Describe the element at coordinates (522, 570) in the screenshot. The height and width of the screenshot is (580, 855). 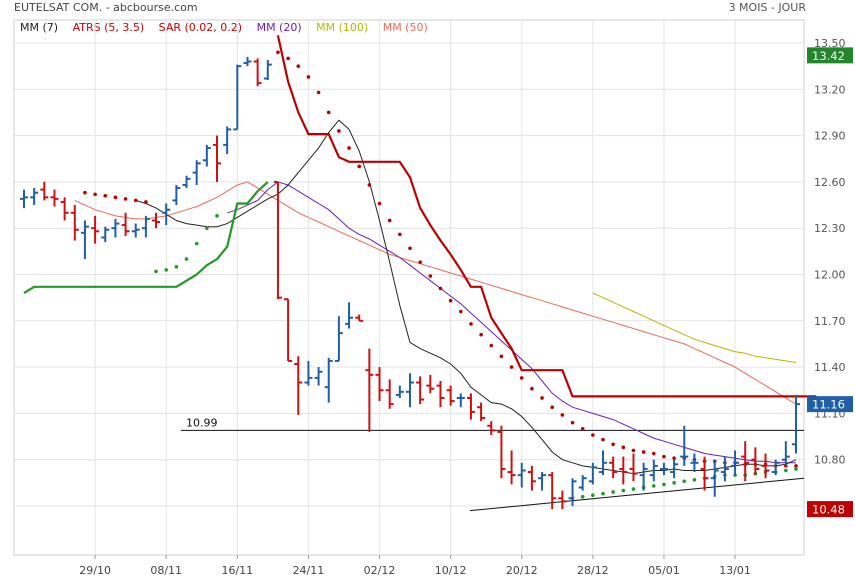
I see `x-tick-label: 20/12` at that location.